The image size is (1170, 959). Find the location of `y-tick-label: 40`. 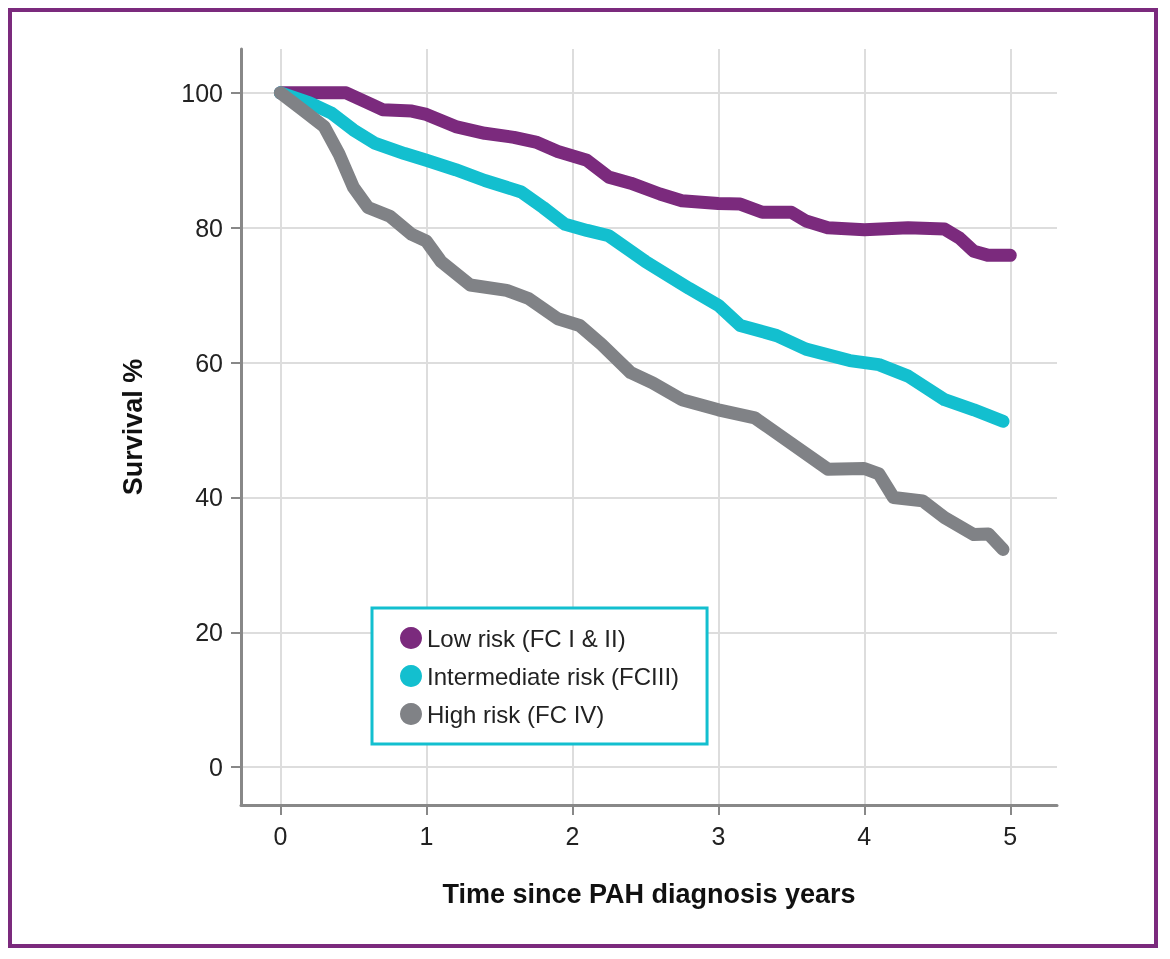

y-tick-label: 40 is located at coordinates (209, 497).